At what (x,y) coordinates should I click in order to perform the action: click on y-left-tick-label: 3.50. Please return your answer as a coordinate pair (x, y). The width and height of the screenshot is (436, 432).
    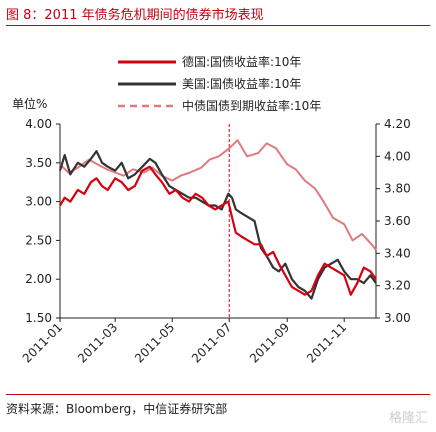
    Looking at the image, I should click on (38, 163).